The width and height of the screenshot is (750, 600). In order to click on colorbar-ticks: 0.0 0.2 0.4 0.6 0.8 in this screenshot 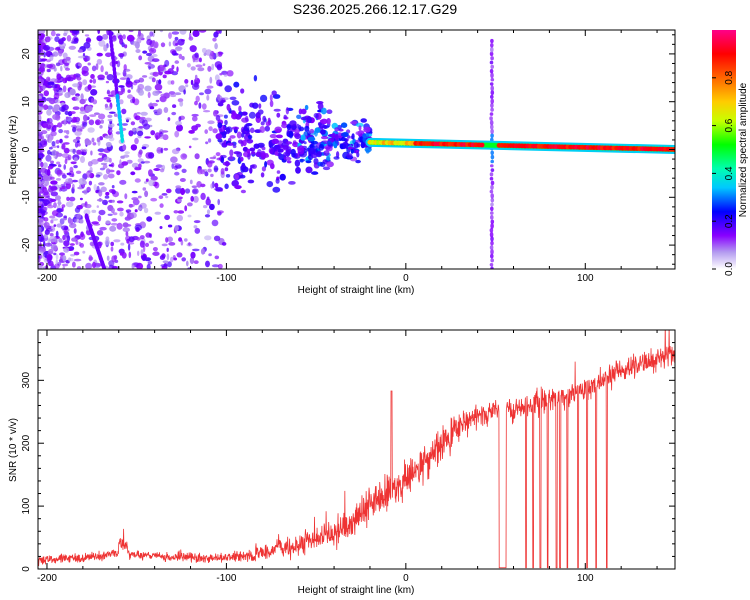, I will do `click(723, 173)`.